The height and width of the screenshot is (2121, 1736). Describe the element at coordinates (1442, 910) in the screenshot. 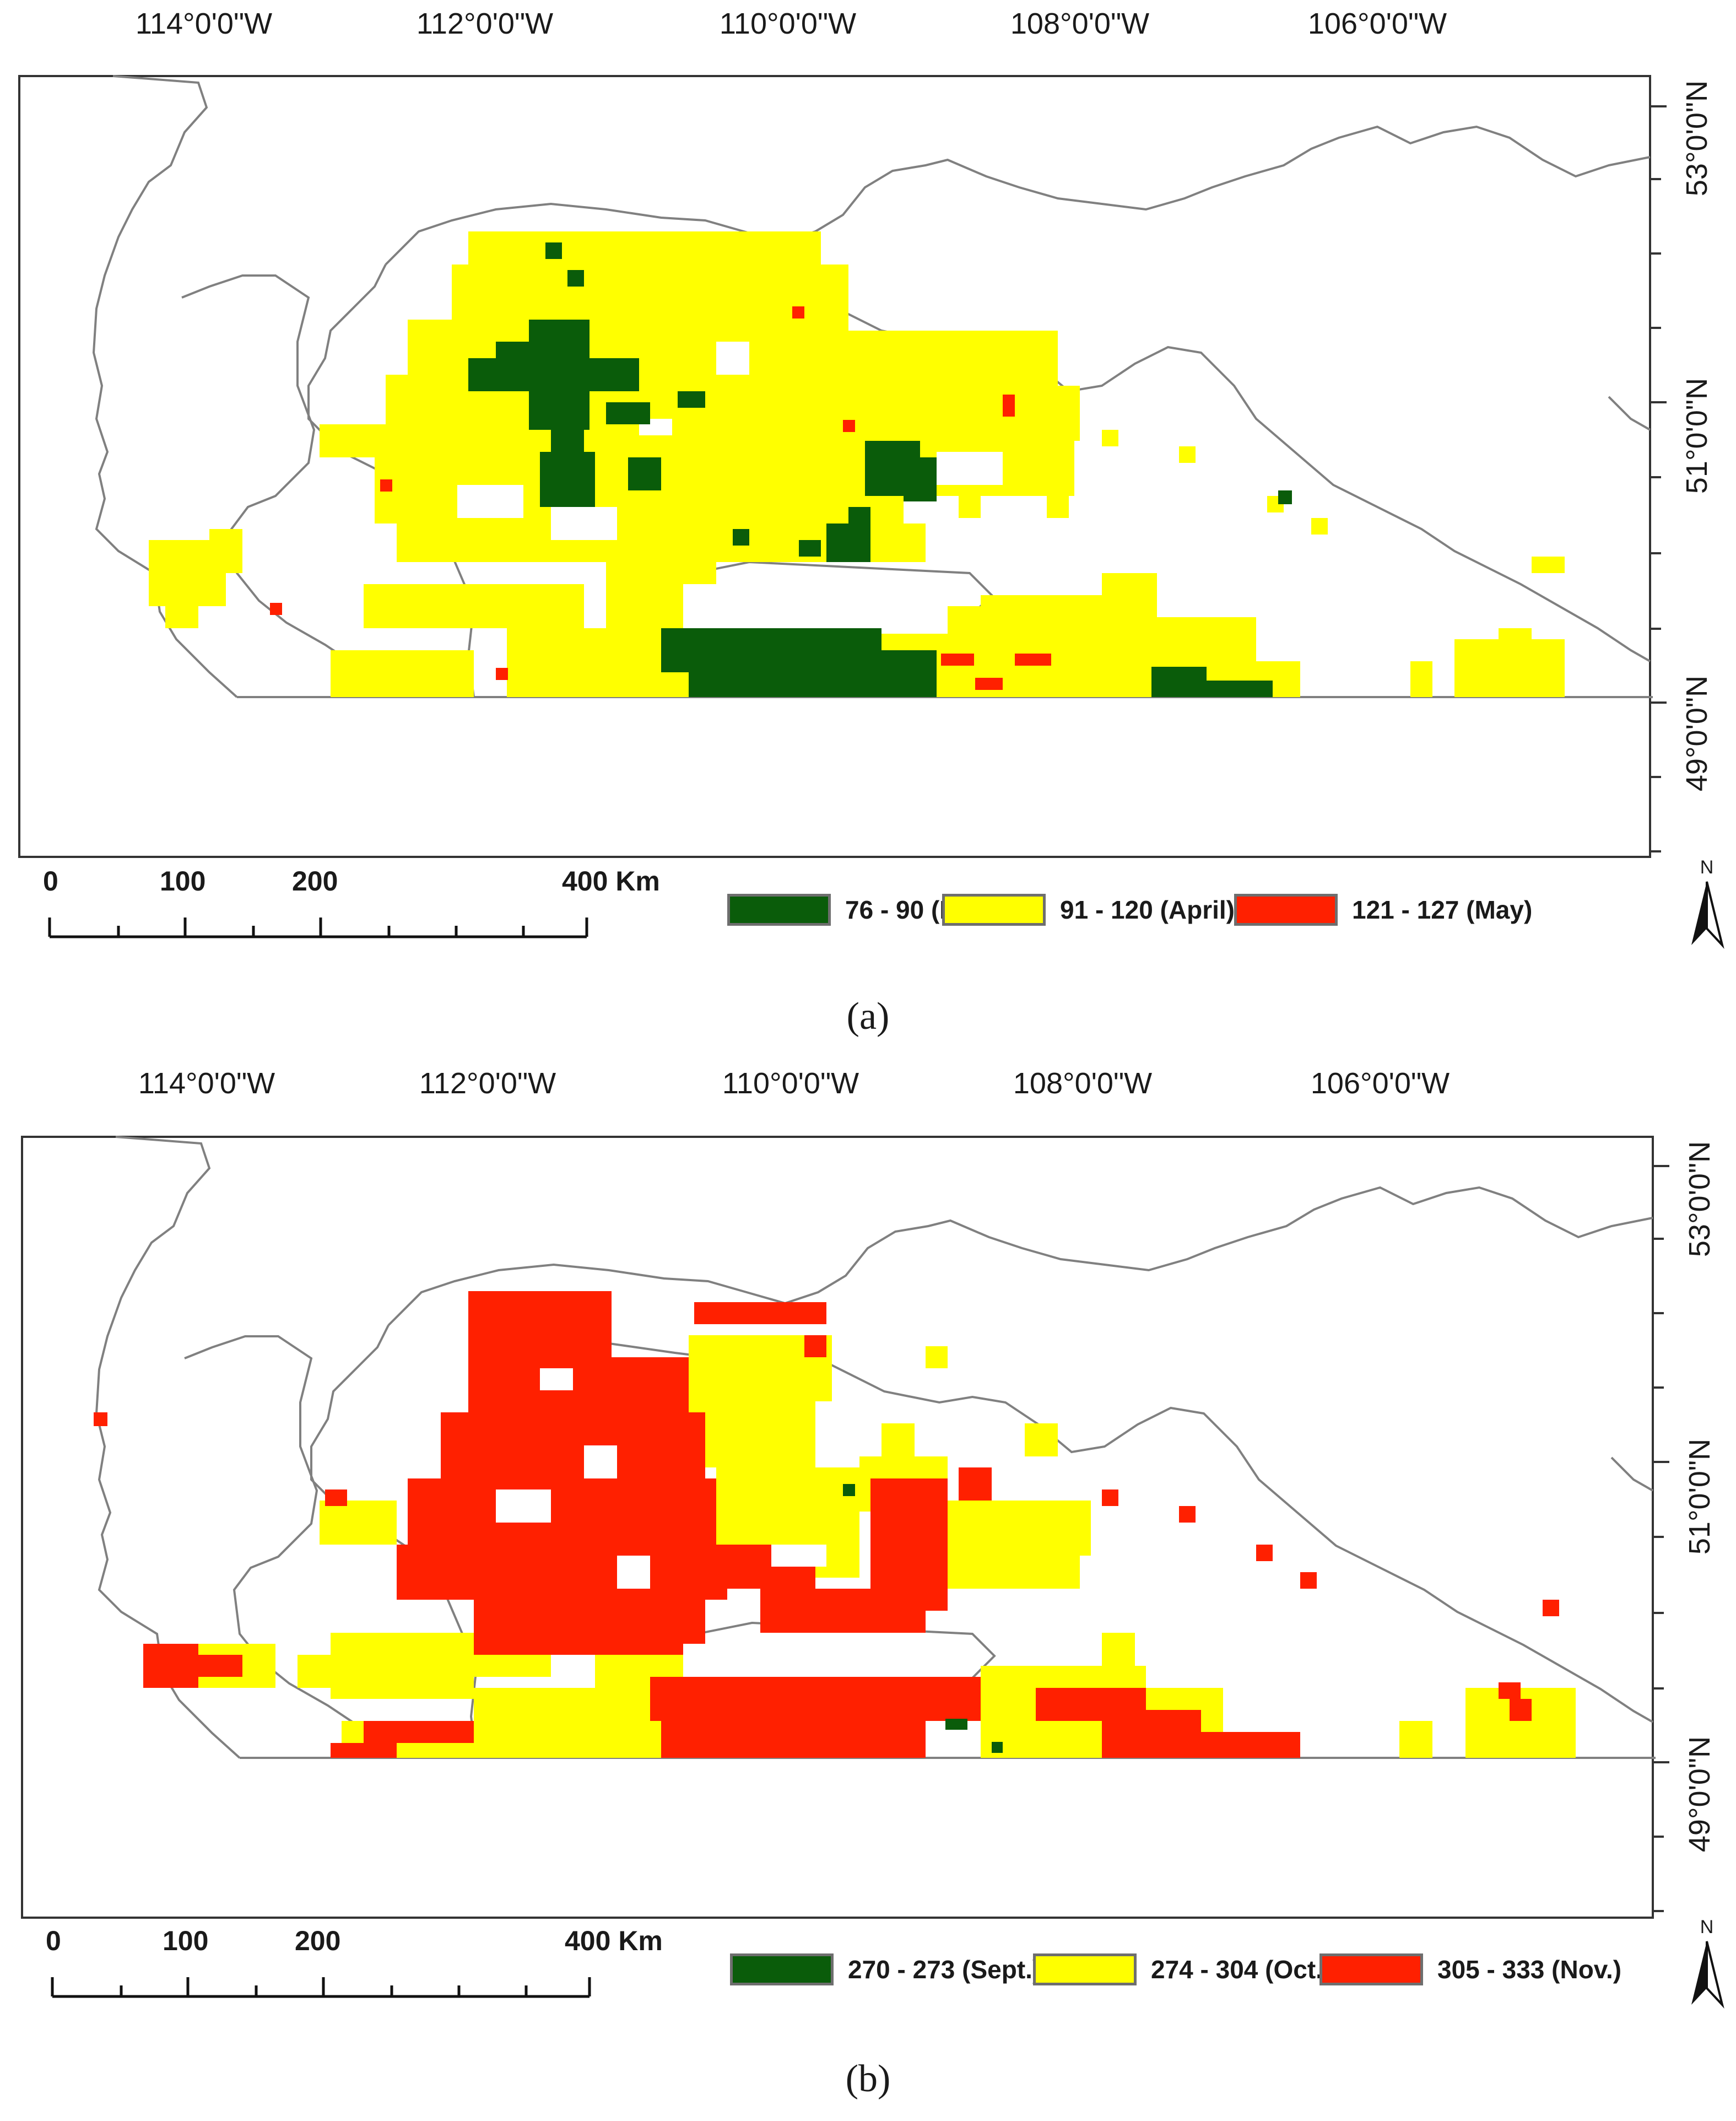

I see `legend-label: 121 - 127 (May)` at that location.